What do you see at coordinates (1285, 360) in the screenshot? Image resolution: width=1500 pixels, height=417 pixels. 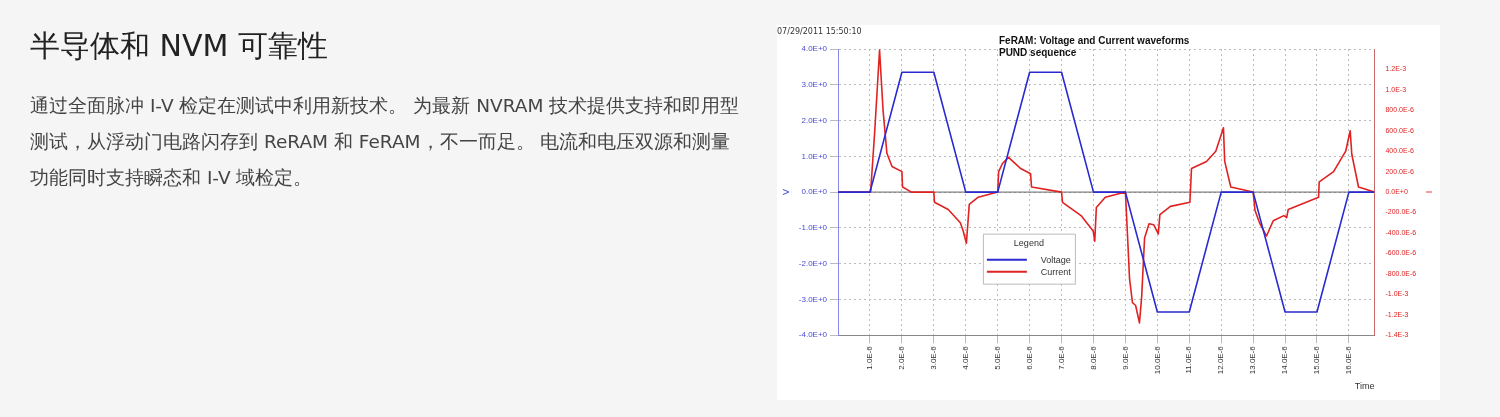 I see `x-tick-label: 14.0E-6` at bounding box center [1285, 360].